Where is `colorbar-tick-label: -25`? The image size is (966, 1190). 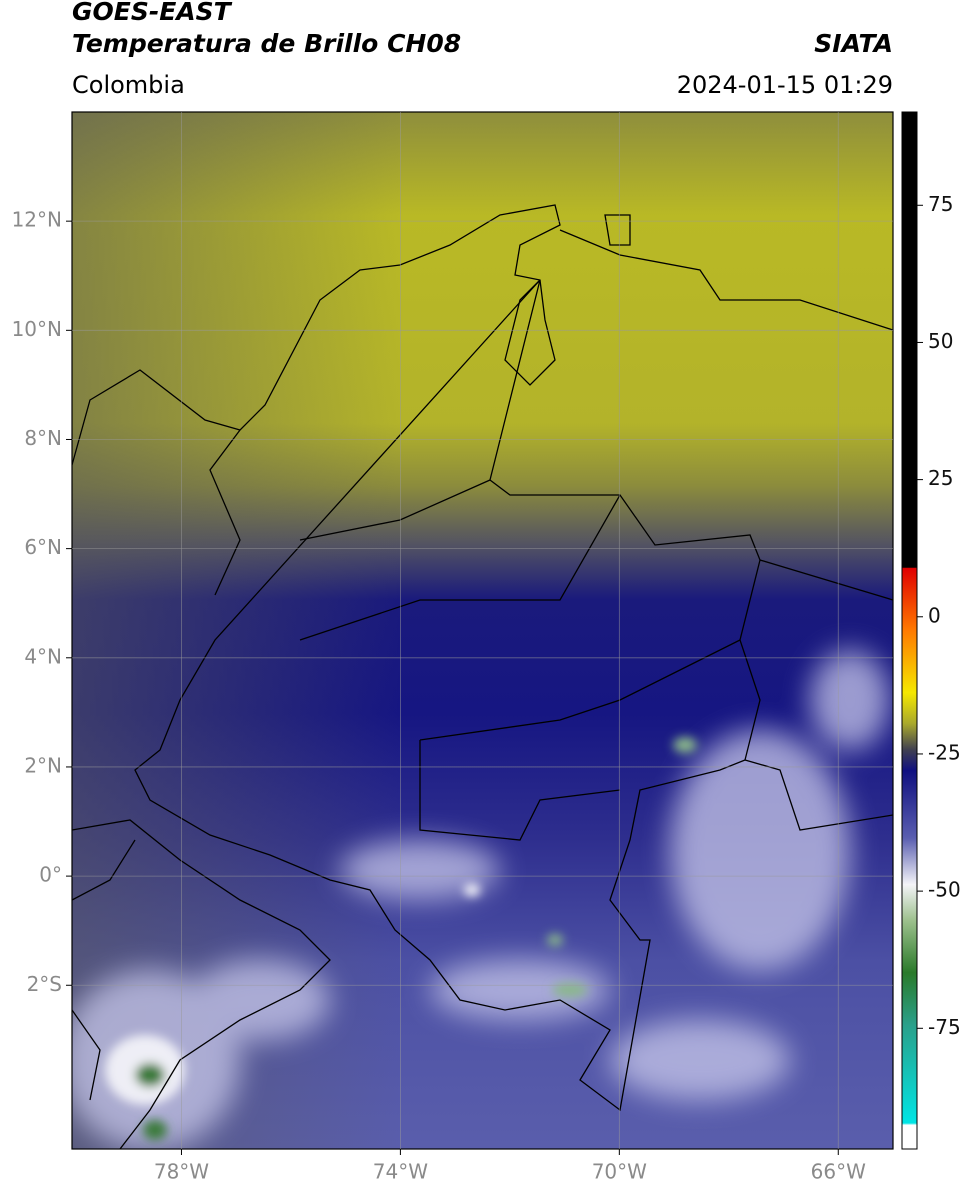 colorbar-tick-label: -25 is located at coordinates (944, 752).